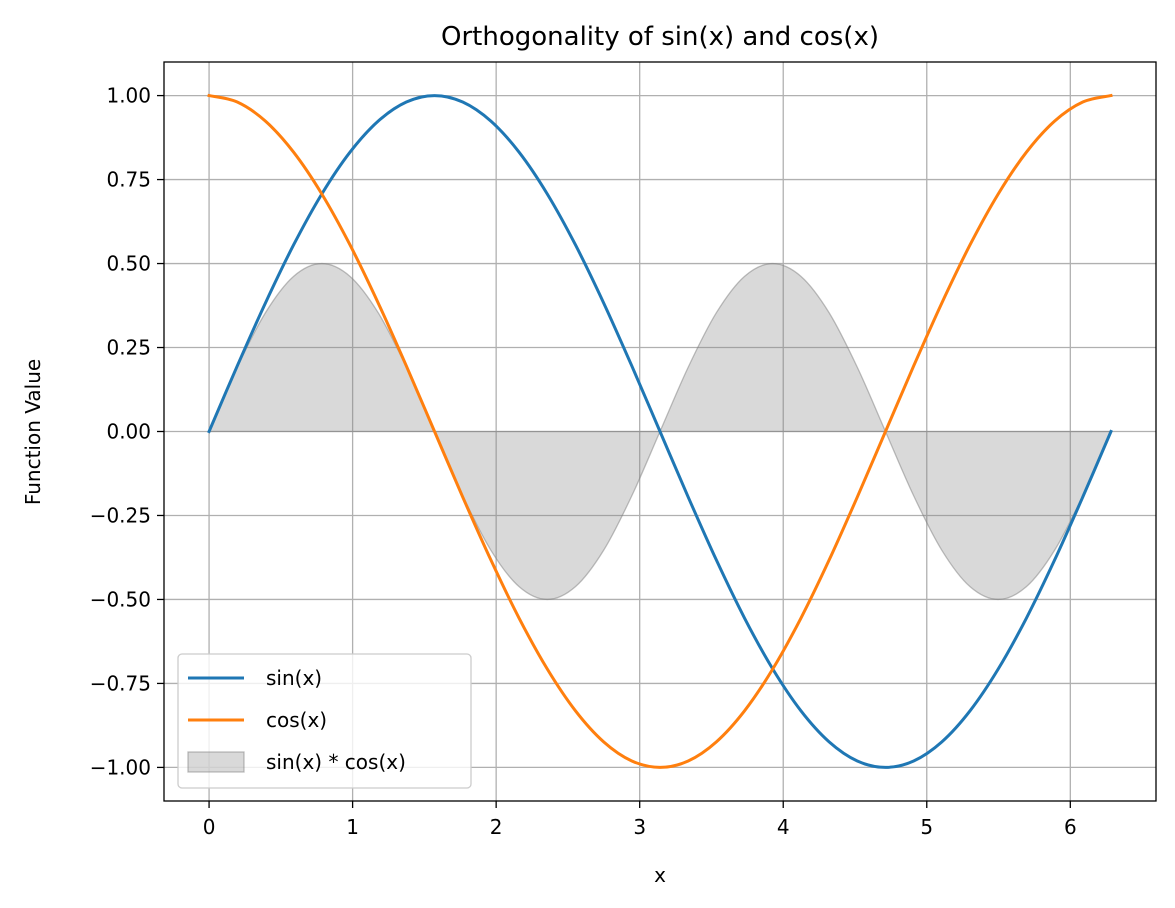  I want to click on x-tick-label: 4, so click(783, 827).